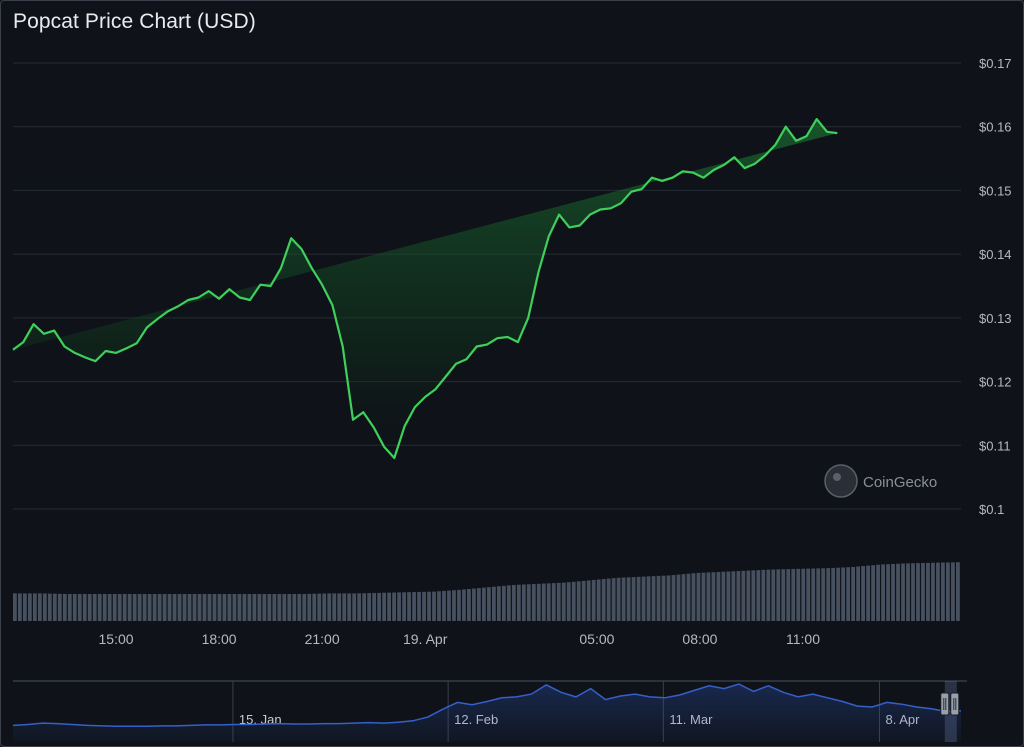  I want to click on time-navigator: 15. Jan12. Feb11. Mar8. Apr, so click(489, 711).